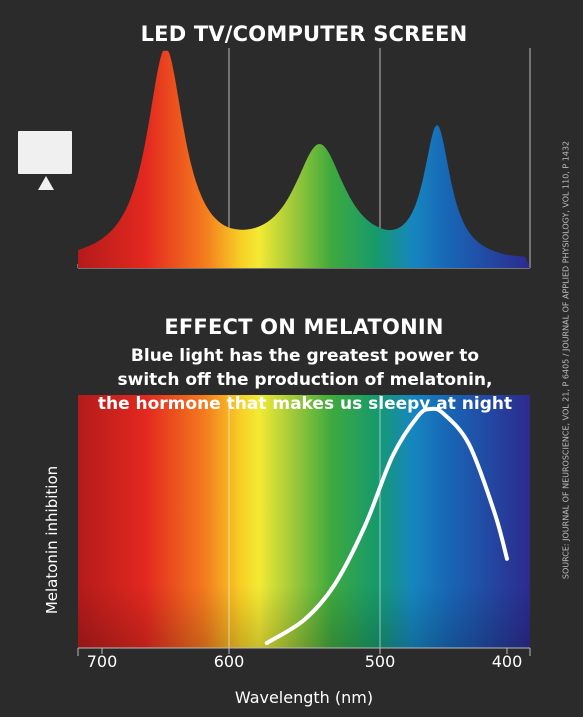 This screenshot has width=583, height=717. I want to click on melatonin-curve, so click(386, 525).